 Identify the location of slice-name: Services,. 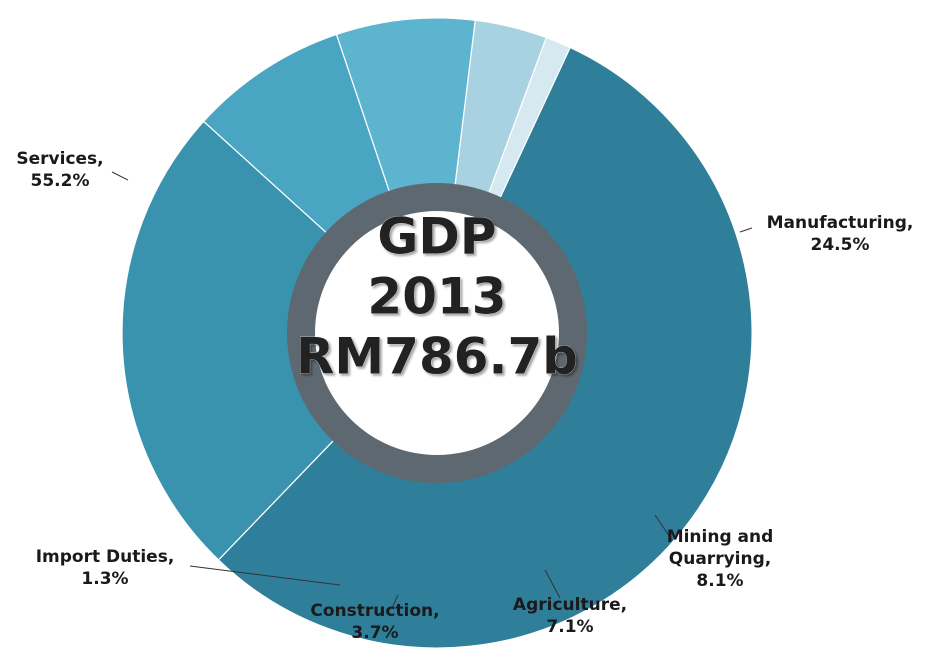
(60, 159).